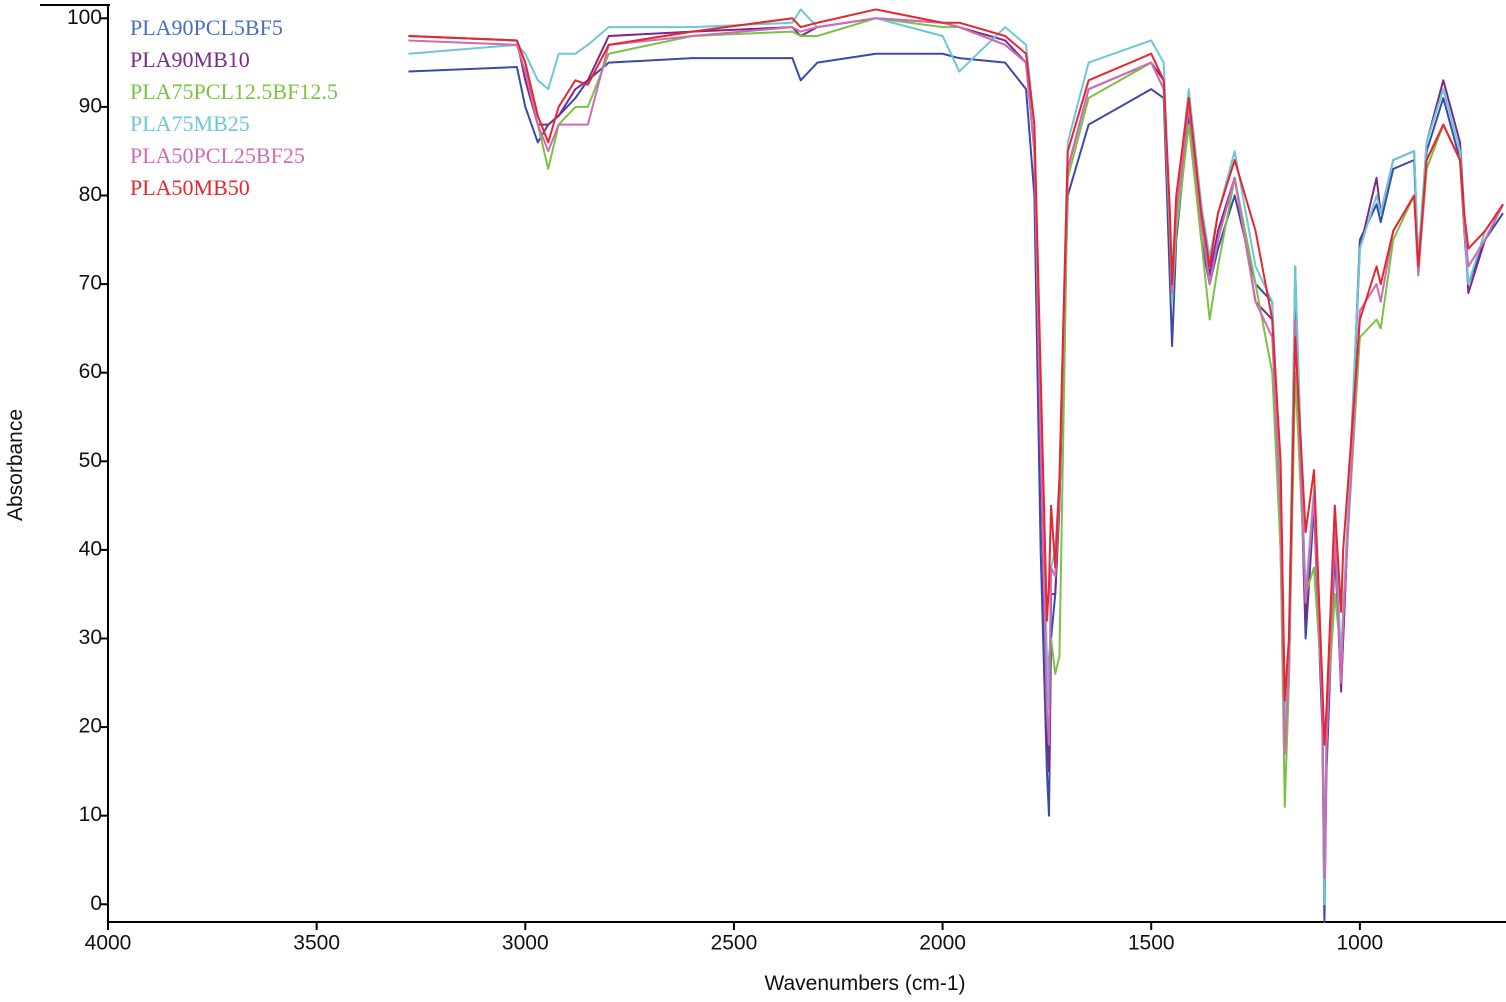 Image resolution: width=1506 pixels, height=1002 pixels. I want to click on x-tick-label: 1500, so click(1151, 943).